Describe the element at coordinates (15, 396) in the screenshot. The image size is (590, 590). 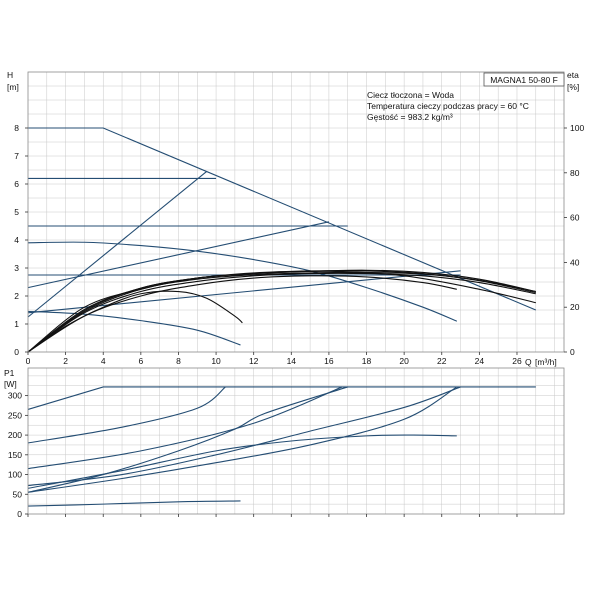
I see `power-y-tick-label: 300` at that location.